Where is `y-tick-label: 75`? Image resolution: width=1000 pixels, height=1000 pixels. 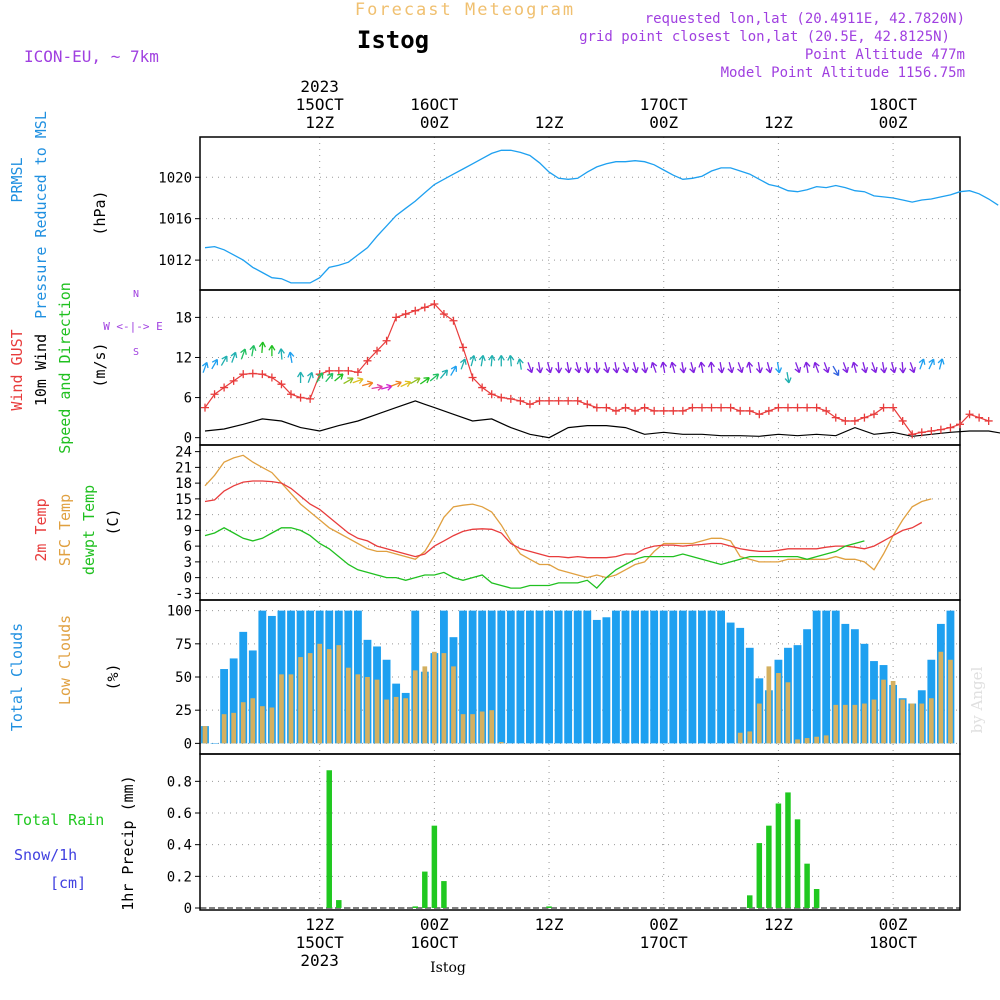
y-tick-label: 75 is located at coordinates (183, 645).